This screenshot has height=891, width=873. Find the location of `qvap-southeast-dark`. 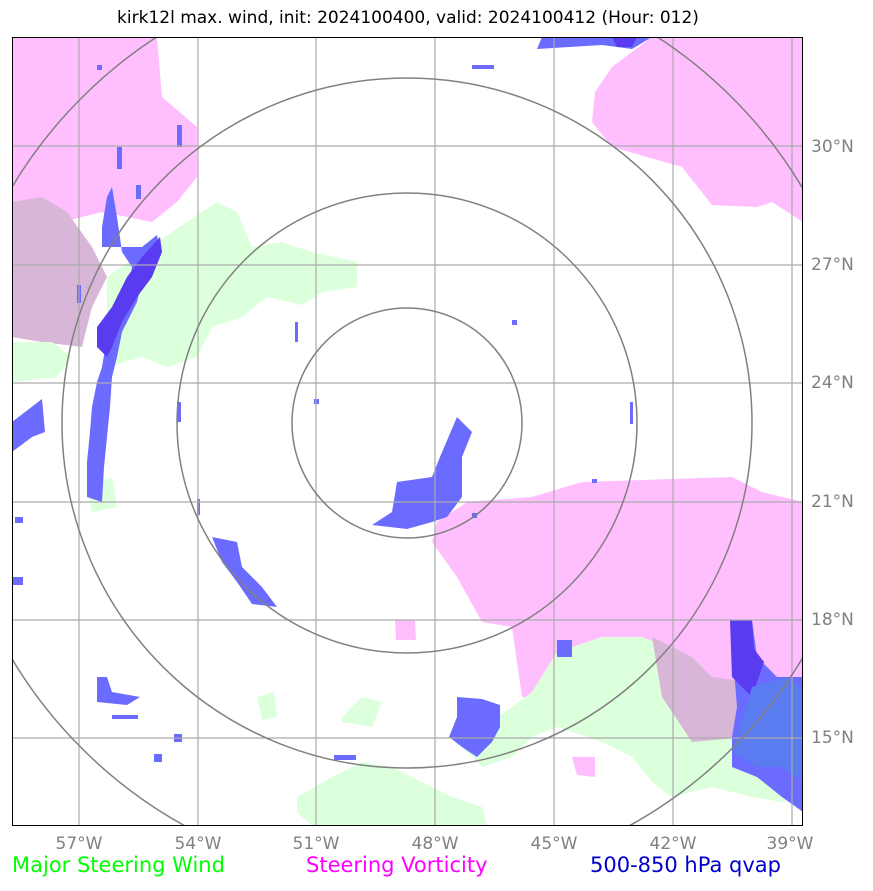

qvap-southeast-dark is located at coordinates (747, 658).